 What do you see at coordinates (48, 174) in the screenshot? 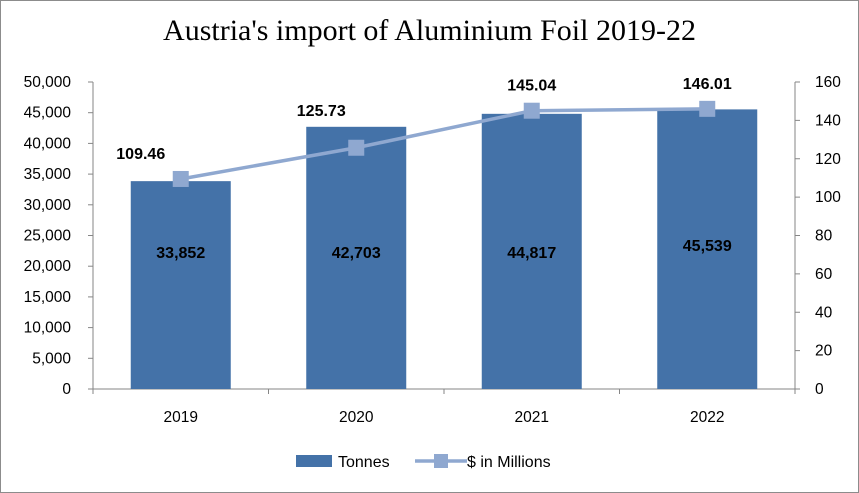
I see `left-tick-label: 35,000` at bounding box center [48, 174].